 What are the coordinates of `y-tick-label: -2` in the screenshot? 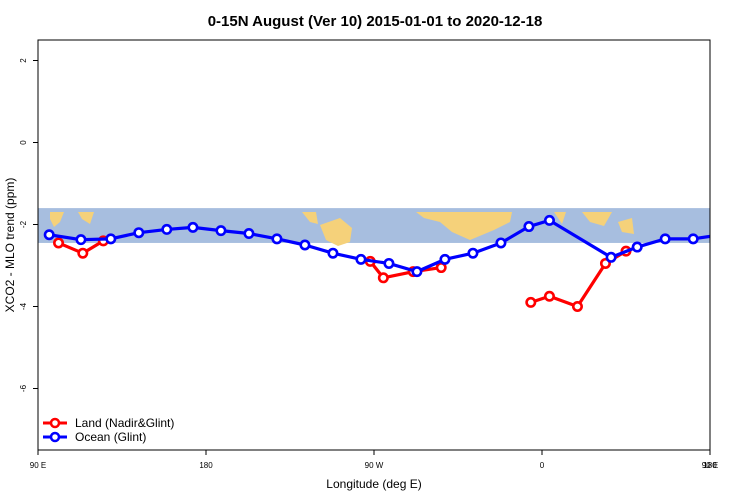 It's located at (23, 224).